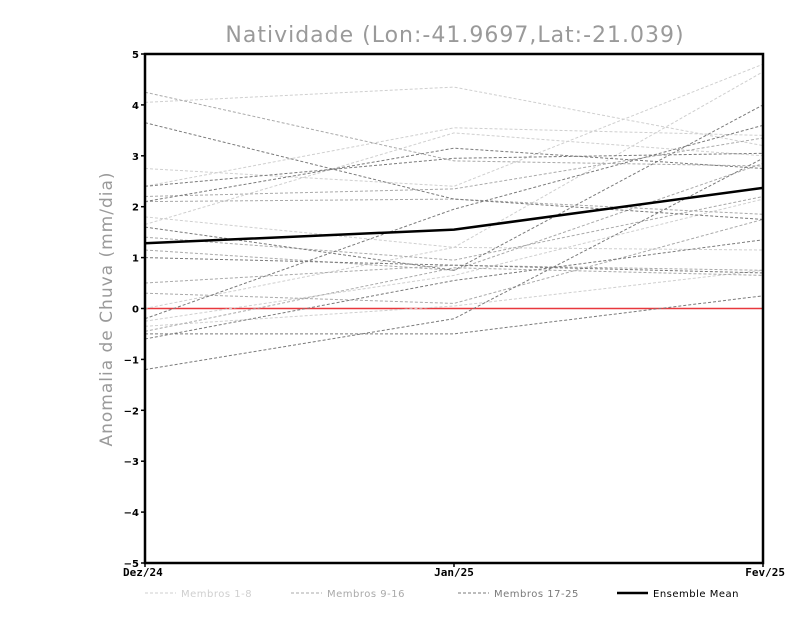  Describe the element at coordinates (135, 310) in the screenshot. I see `y-tick-label: 0` at that location.